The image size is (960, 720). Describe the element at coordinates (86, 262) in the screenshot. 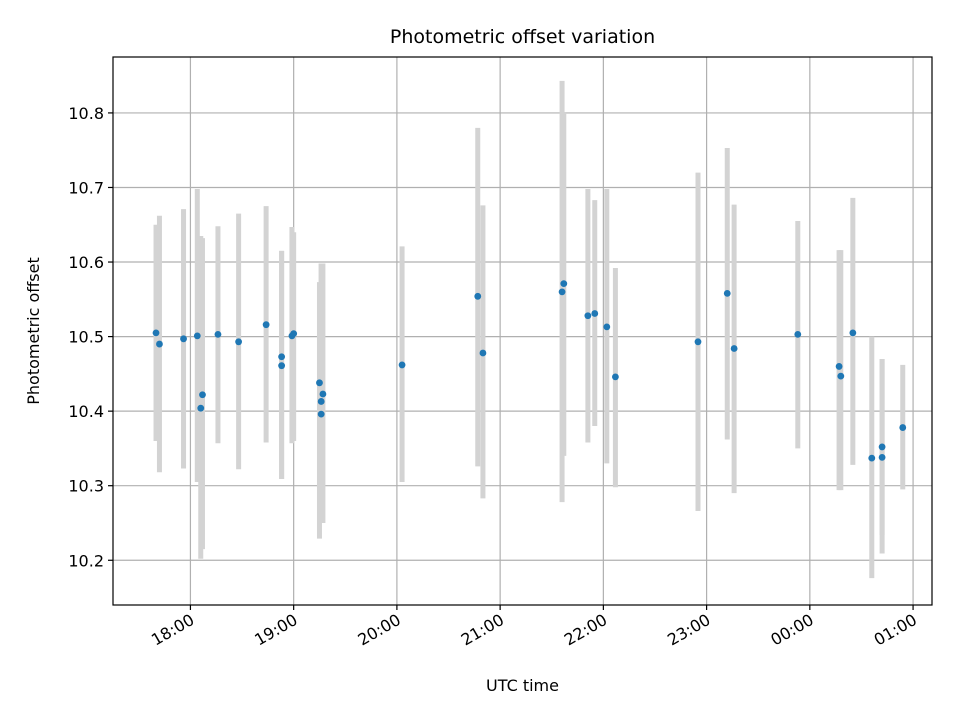

I see `y-tick-label: 10.6` at that location.